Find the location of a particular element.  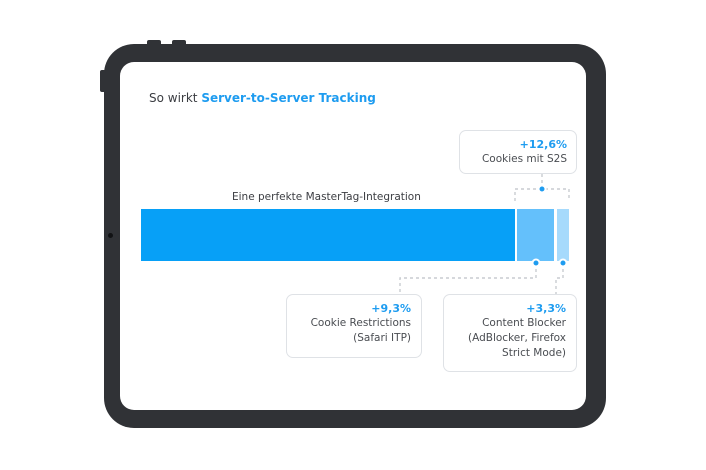

volume-button is located at coordinates (154, 43).